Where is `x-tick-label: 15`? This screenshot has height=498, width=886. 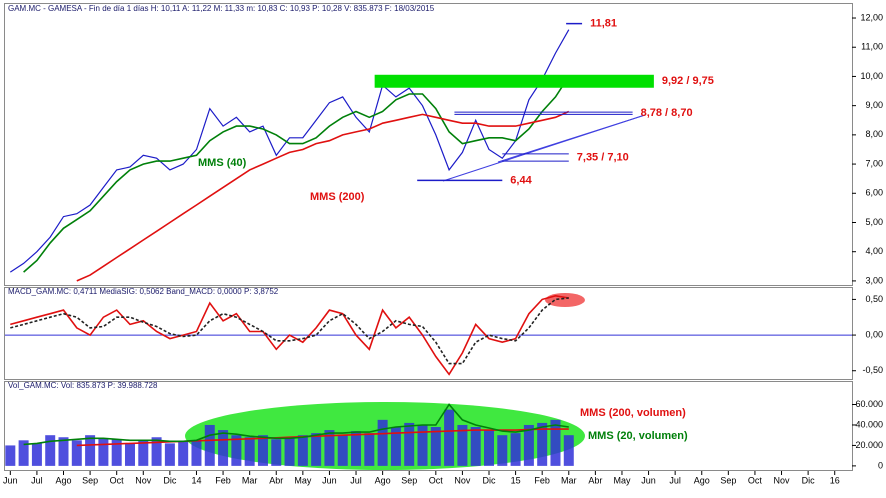
x-tick-label: 15 is located at coordinates (516, 480).